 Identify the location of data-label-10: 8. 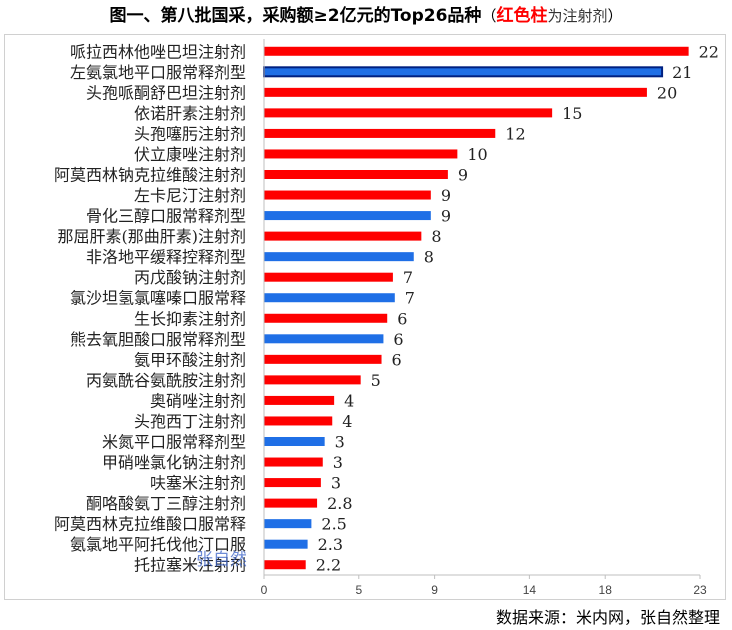
(429, 257).